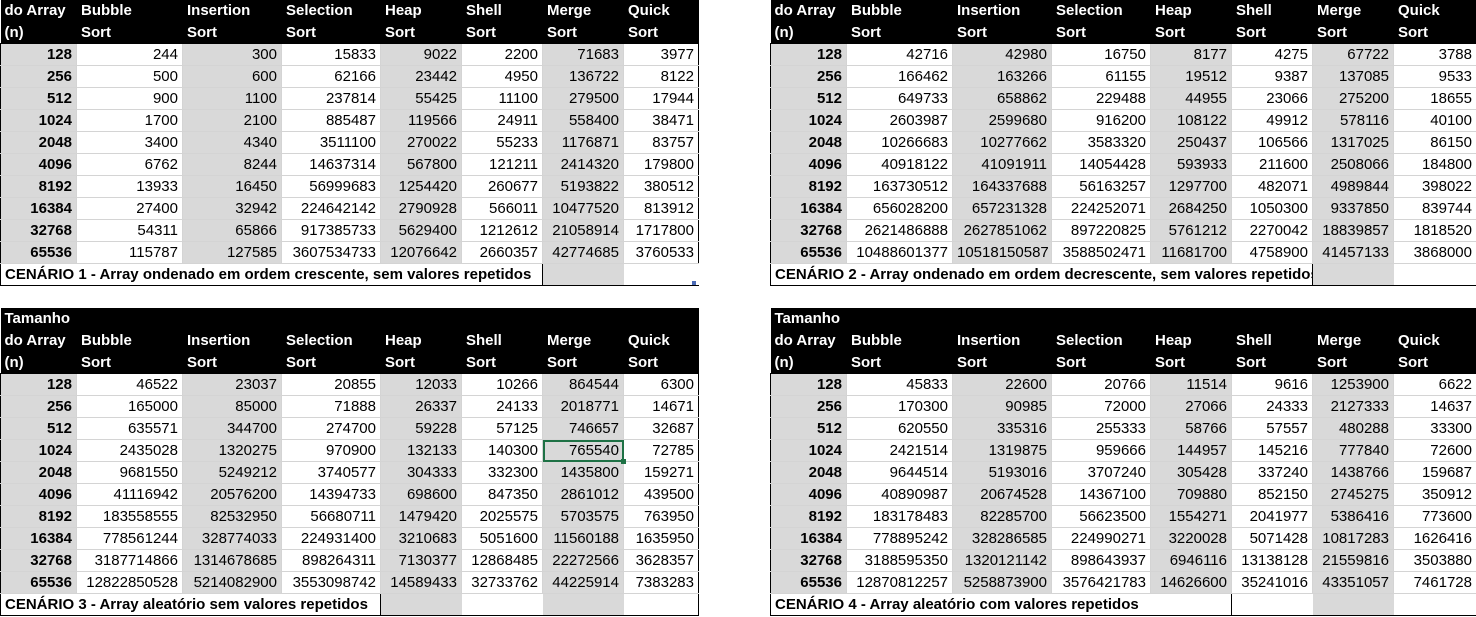 The width and height of the screenshot is (1476, 617). What do you see at coordinates (583, 560) in the screenshot?
I see `time-value-cell: 22272566` at bounding box center [583, 560].